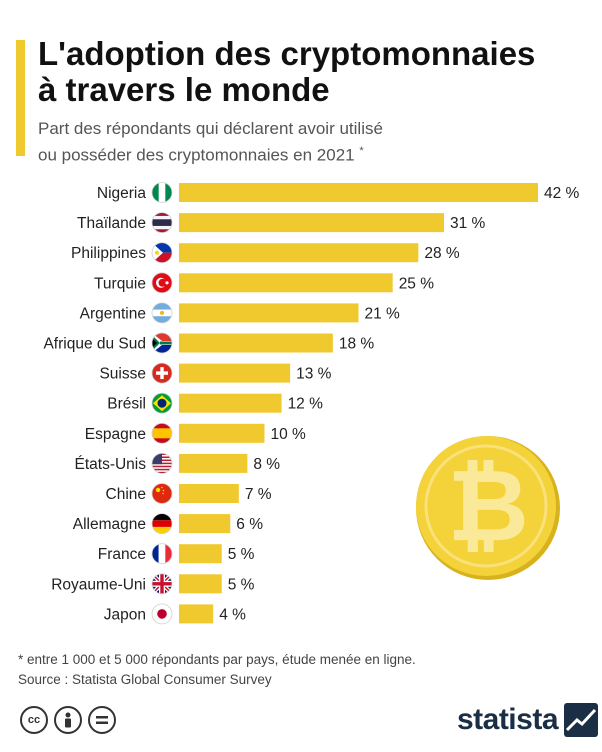 The image size is (602, 752). What do you see at coordinates (306, 404) in the screenshot?
I see `value-label: 12 %` at bounding box center [306, 404].